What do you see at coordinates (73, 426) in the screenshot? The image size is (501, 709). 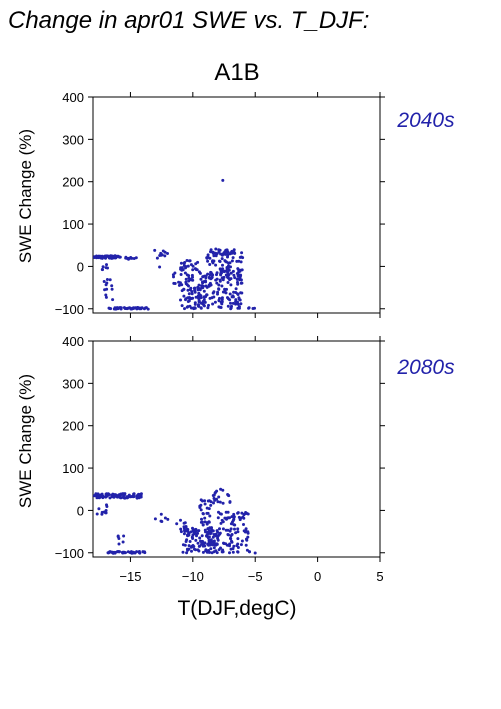 I see `y-tick-label-2080s: 200` at bounding box center [73, 426].